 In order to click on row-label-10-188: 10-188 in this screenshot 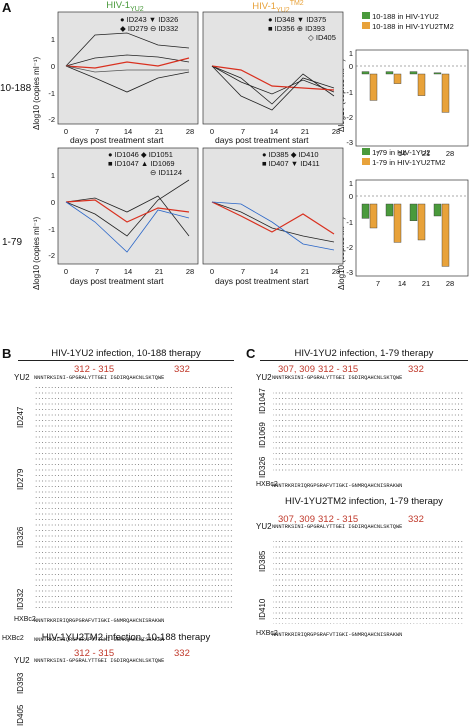, I will do `click(16, 88)`.